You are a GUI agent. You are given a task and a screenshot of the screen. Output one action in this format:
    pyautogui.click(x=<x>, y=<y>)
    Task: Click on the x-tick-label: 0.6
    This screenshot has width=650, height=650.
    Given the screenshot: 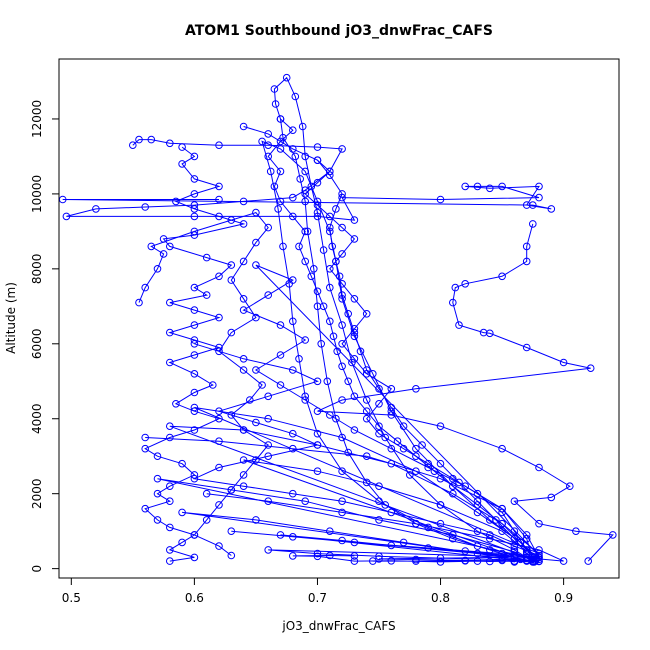 What is the action you would take?
    pyautogui.click(x=194, y=598)
    